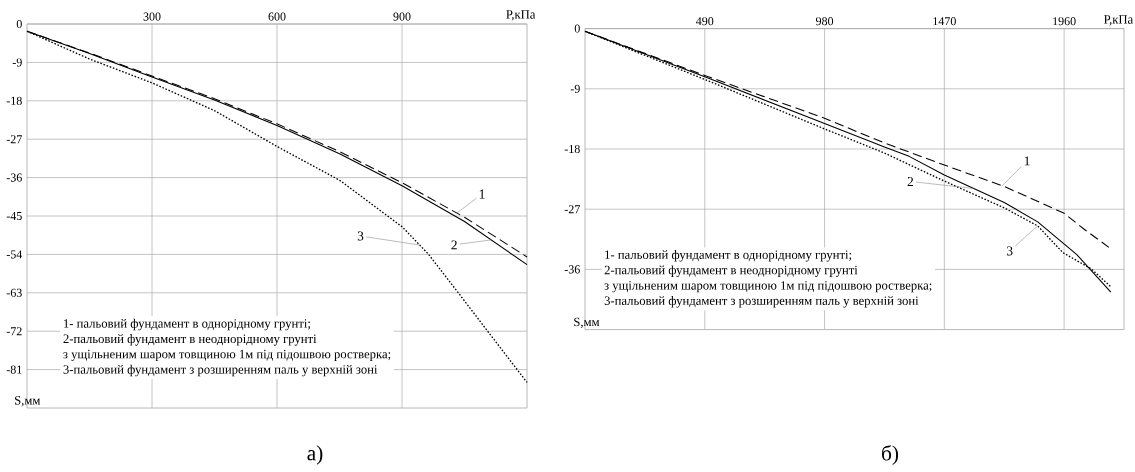  Describe the element at coordinates (402, 16) in the screenshot. I see `x-tick-label: 900` at that location.